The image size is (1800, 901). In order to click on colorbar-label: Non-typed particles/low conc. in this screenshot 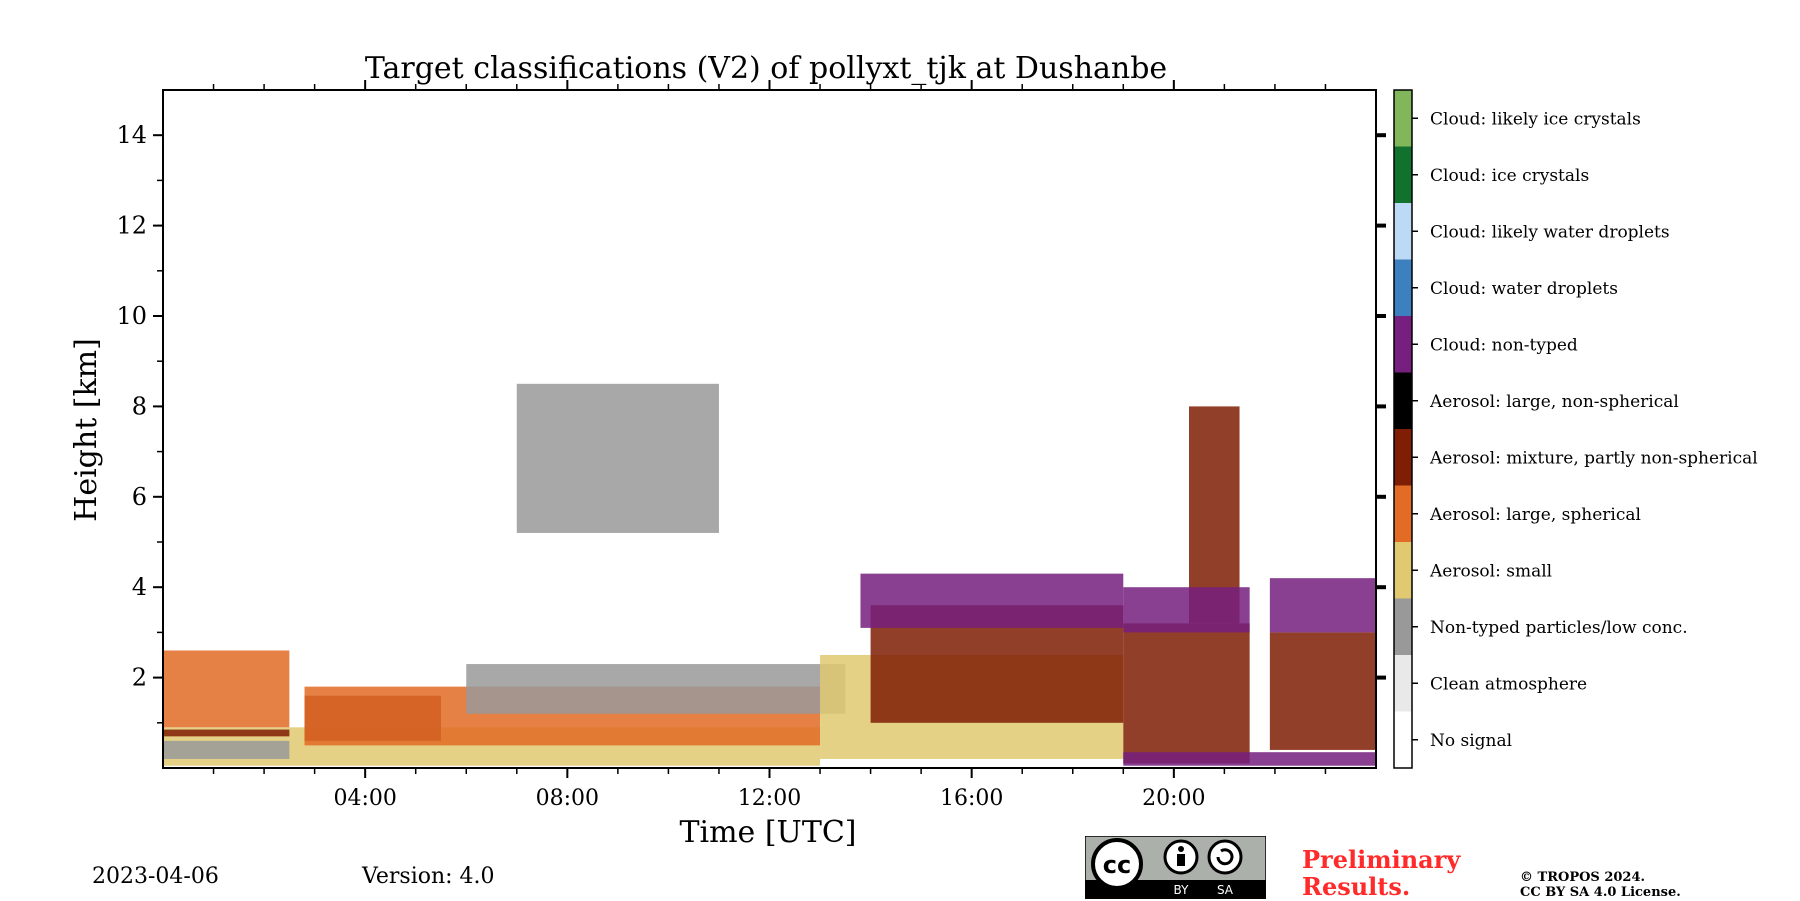, I will do `click(1559, 628)`.